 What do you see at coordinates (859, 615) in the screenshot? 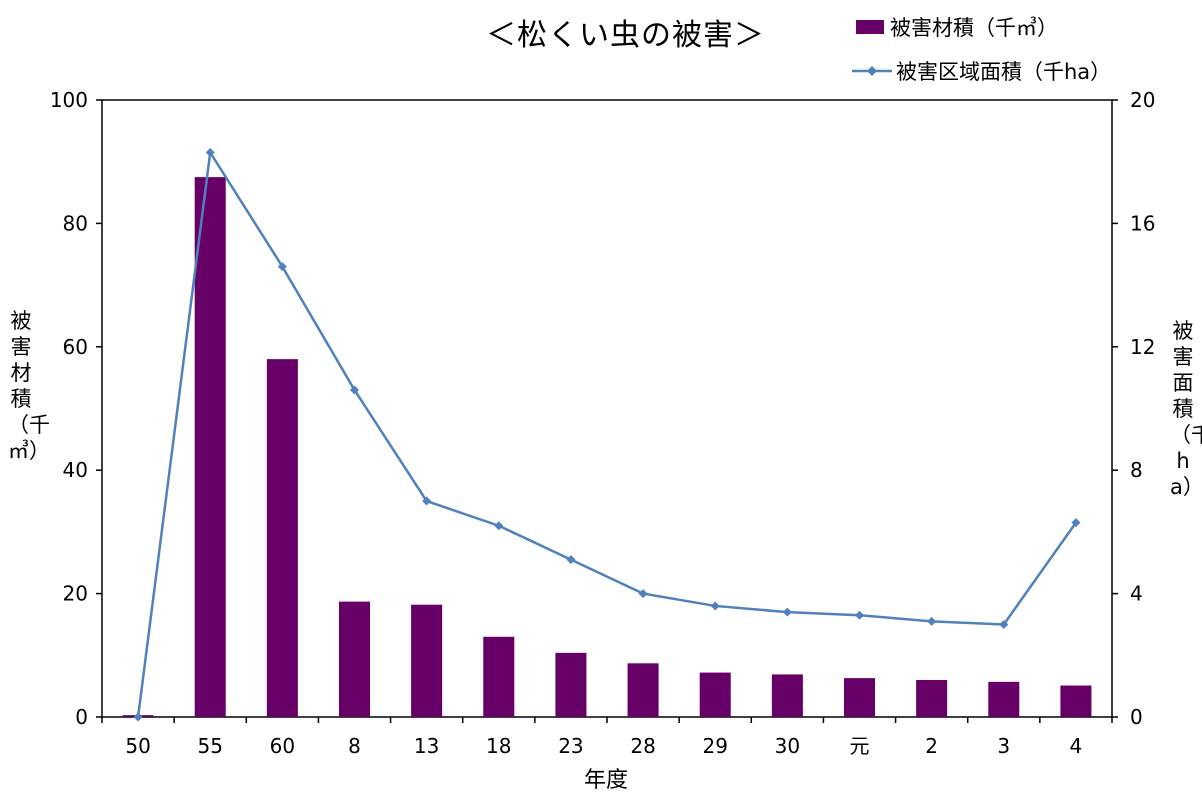
I see `line-point-元` at bounding box center [859, 615].